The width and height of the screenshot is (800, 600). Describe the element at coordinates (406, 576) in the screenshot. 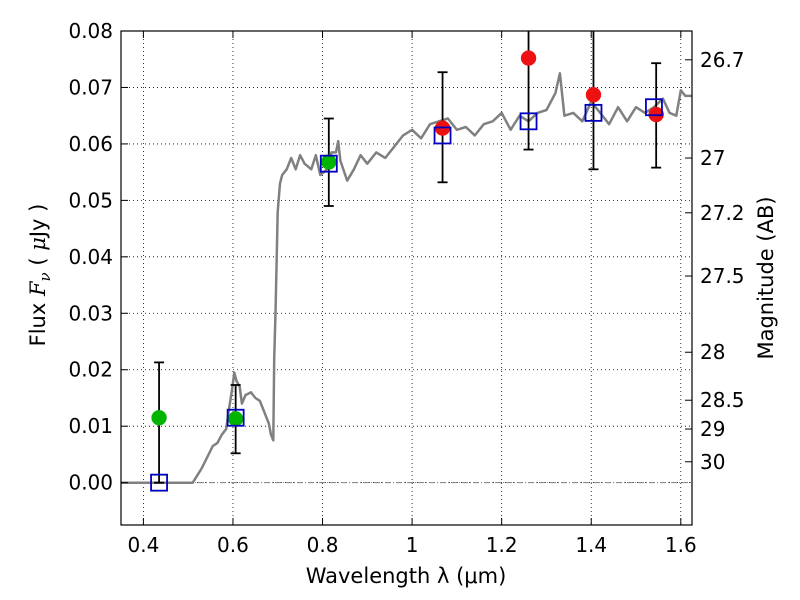

I see `x-axis-label: Wavelength λ (μm)` at that location.